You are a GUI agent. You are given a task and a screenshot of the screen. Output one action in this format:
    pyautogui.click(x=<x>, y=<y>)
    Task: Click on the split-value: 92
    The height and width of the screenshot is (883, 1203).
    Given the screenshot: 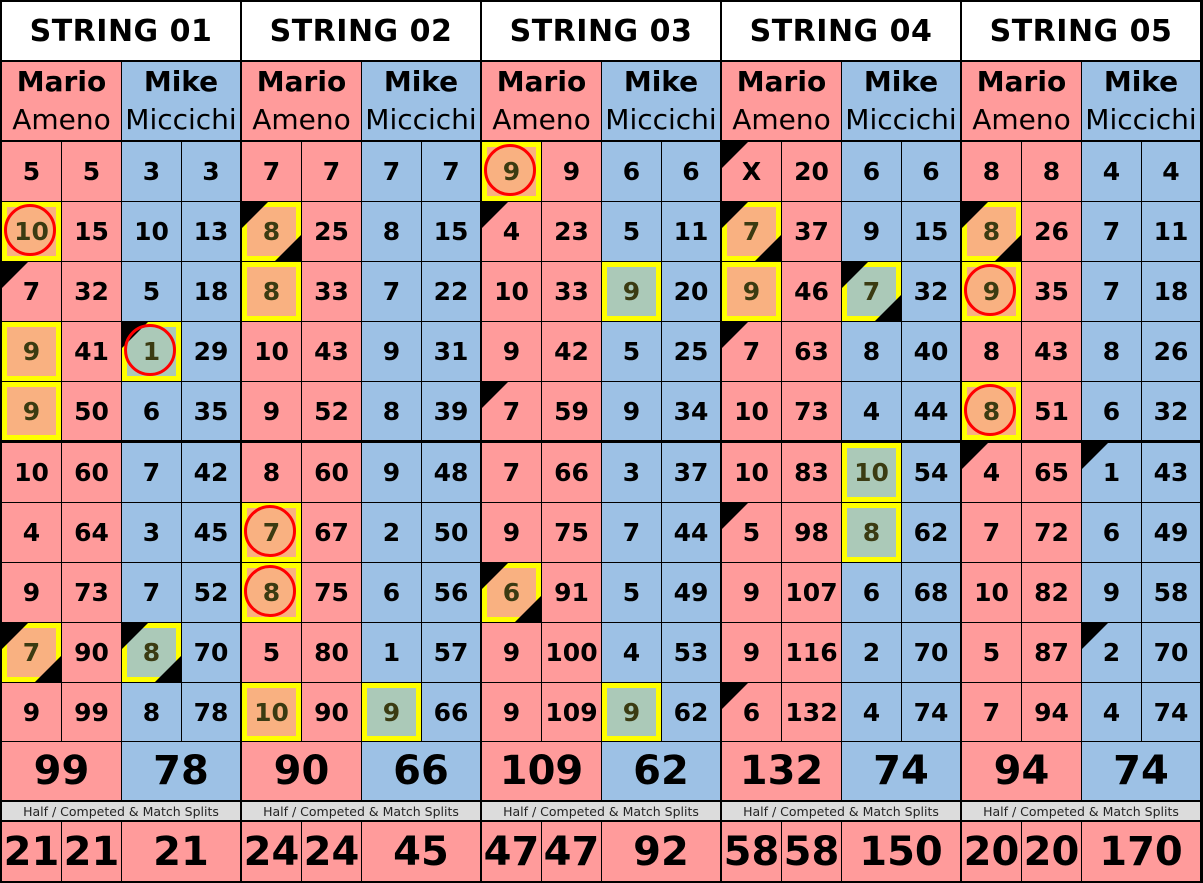 What is the action you would take?
    pyautogui.click(x=661, y=851)
    